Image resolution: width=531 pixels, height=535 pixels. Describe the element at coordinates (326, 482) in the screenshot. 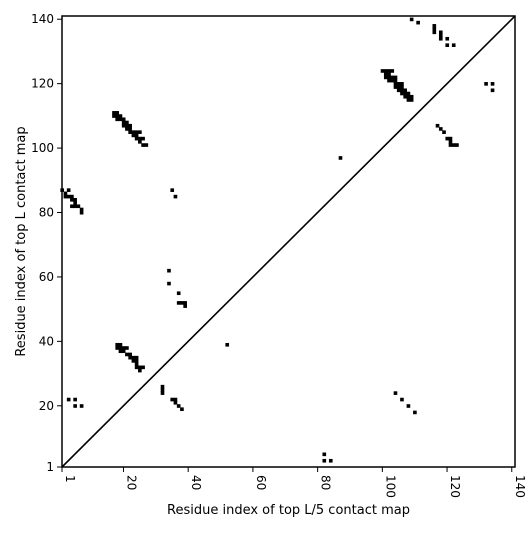

I see `x-tick-label: 80` at that location.